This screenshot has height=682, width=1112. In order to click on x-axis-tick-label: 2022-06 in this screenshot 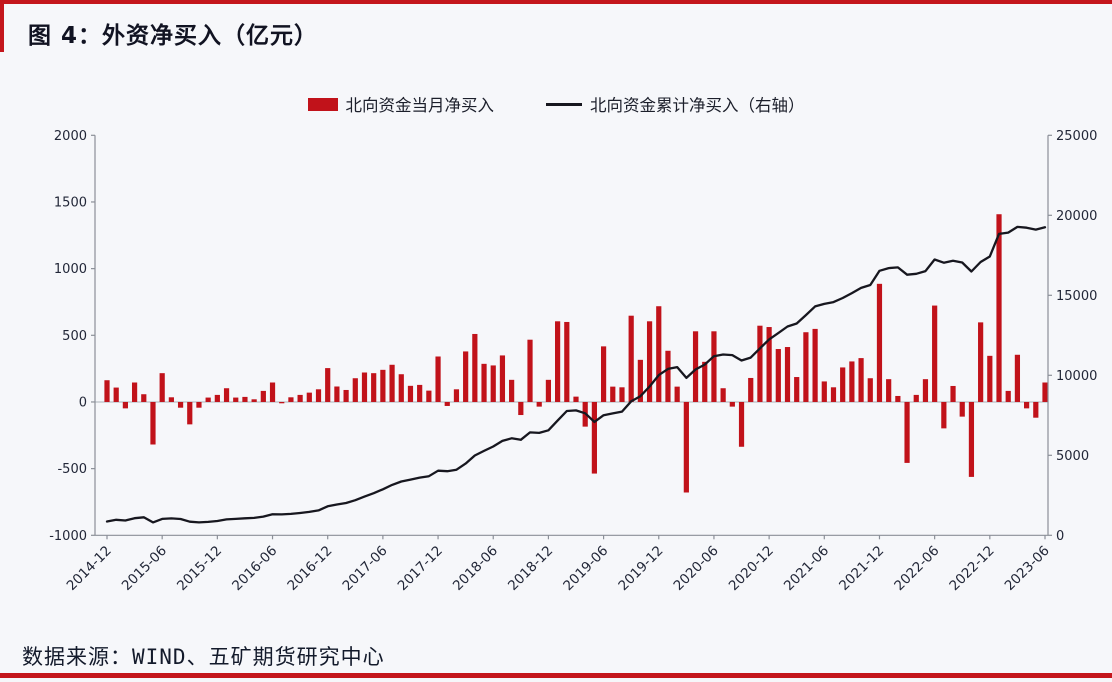, I will do `click(916, 568)`.